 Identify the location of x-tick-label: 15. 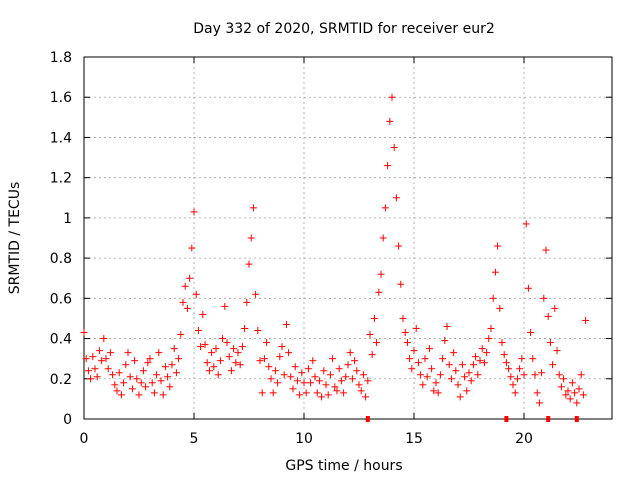
(414, 439).